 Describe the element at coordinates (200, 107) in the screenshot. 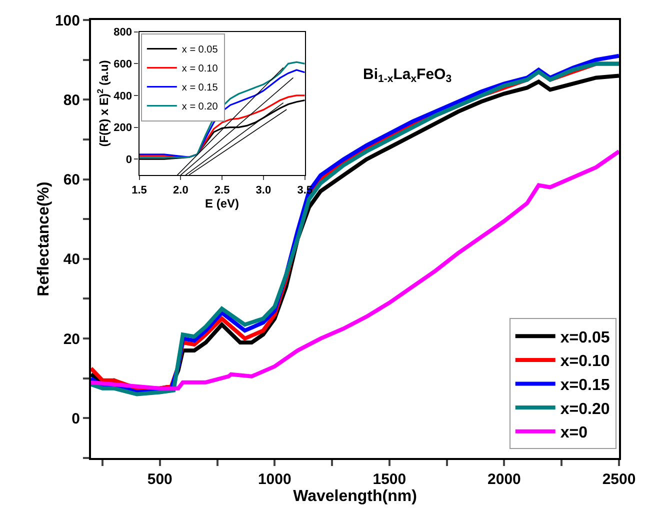

I see `legend-label: x = 0.20` at that location.